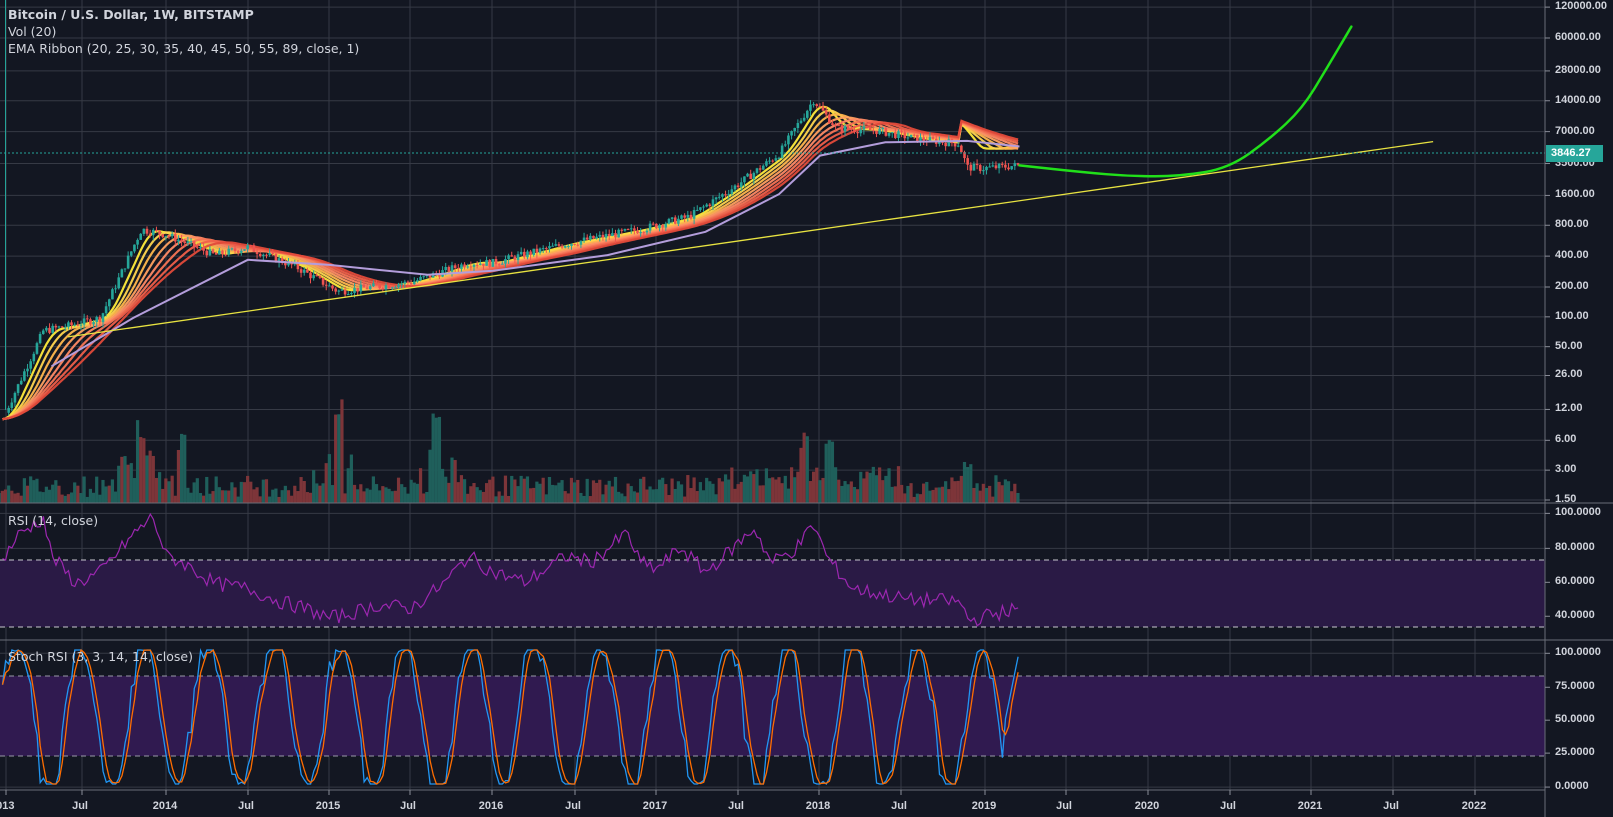 The height and width of the screenshot is (817, 1613). What do you see at coordinates (131, 14) in the screenshot?
I see `symbol-title: Bitcoin / U.S. Dollar, 1W, BITSTAMP` at bounding box center [131, 14].